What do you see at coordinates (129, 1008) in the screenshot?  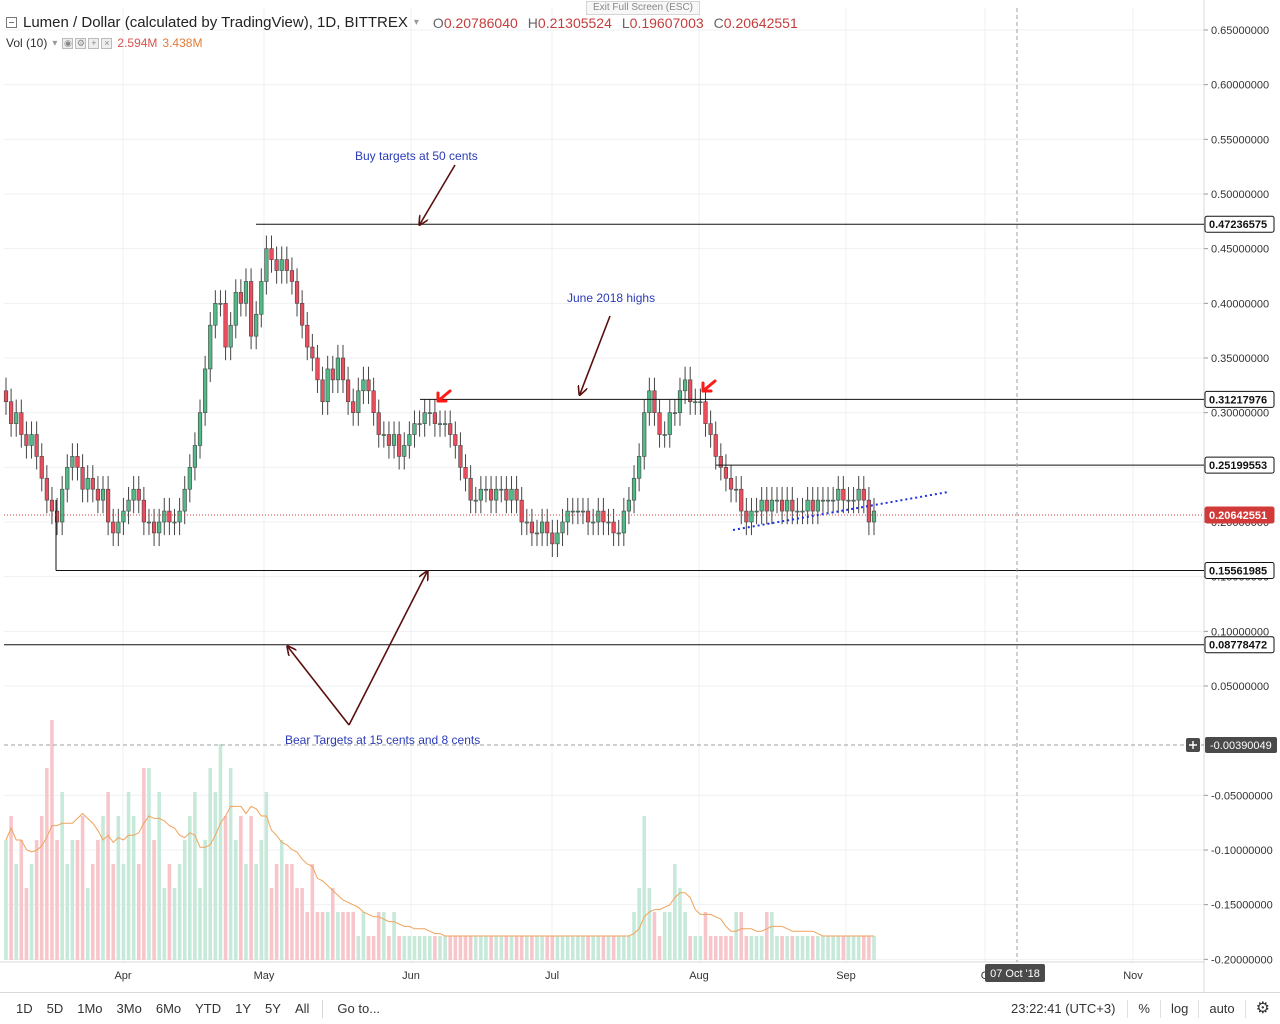 I see `range-button-3mo: 3Mo` at bounding box center [129, 1008].